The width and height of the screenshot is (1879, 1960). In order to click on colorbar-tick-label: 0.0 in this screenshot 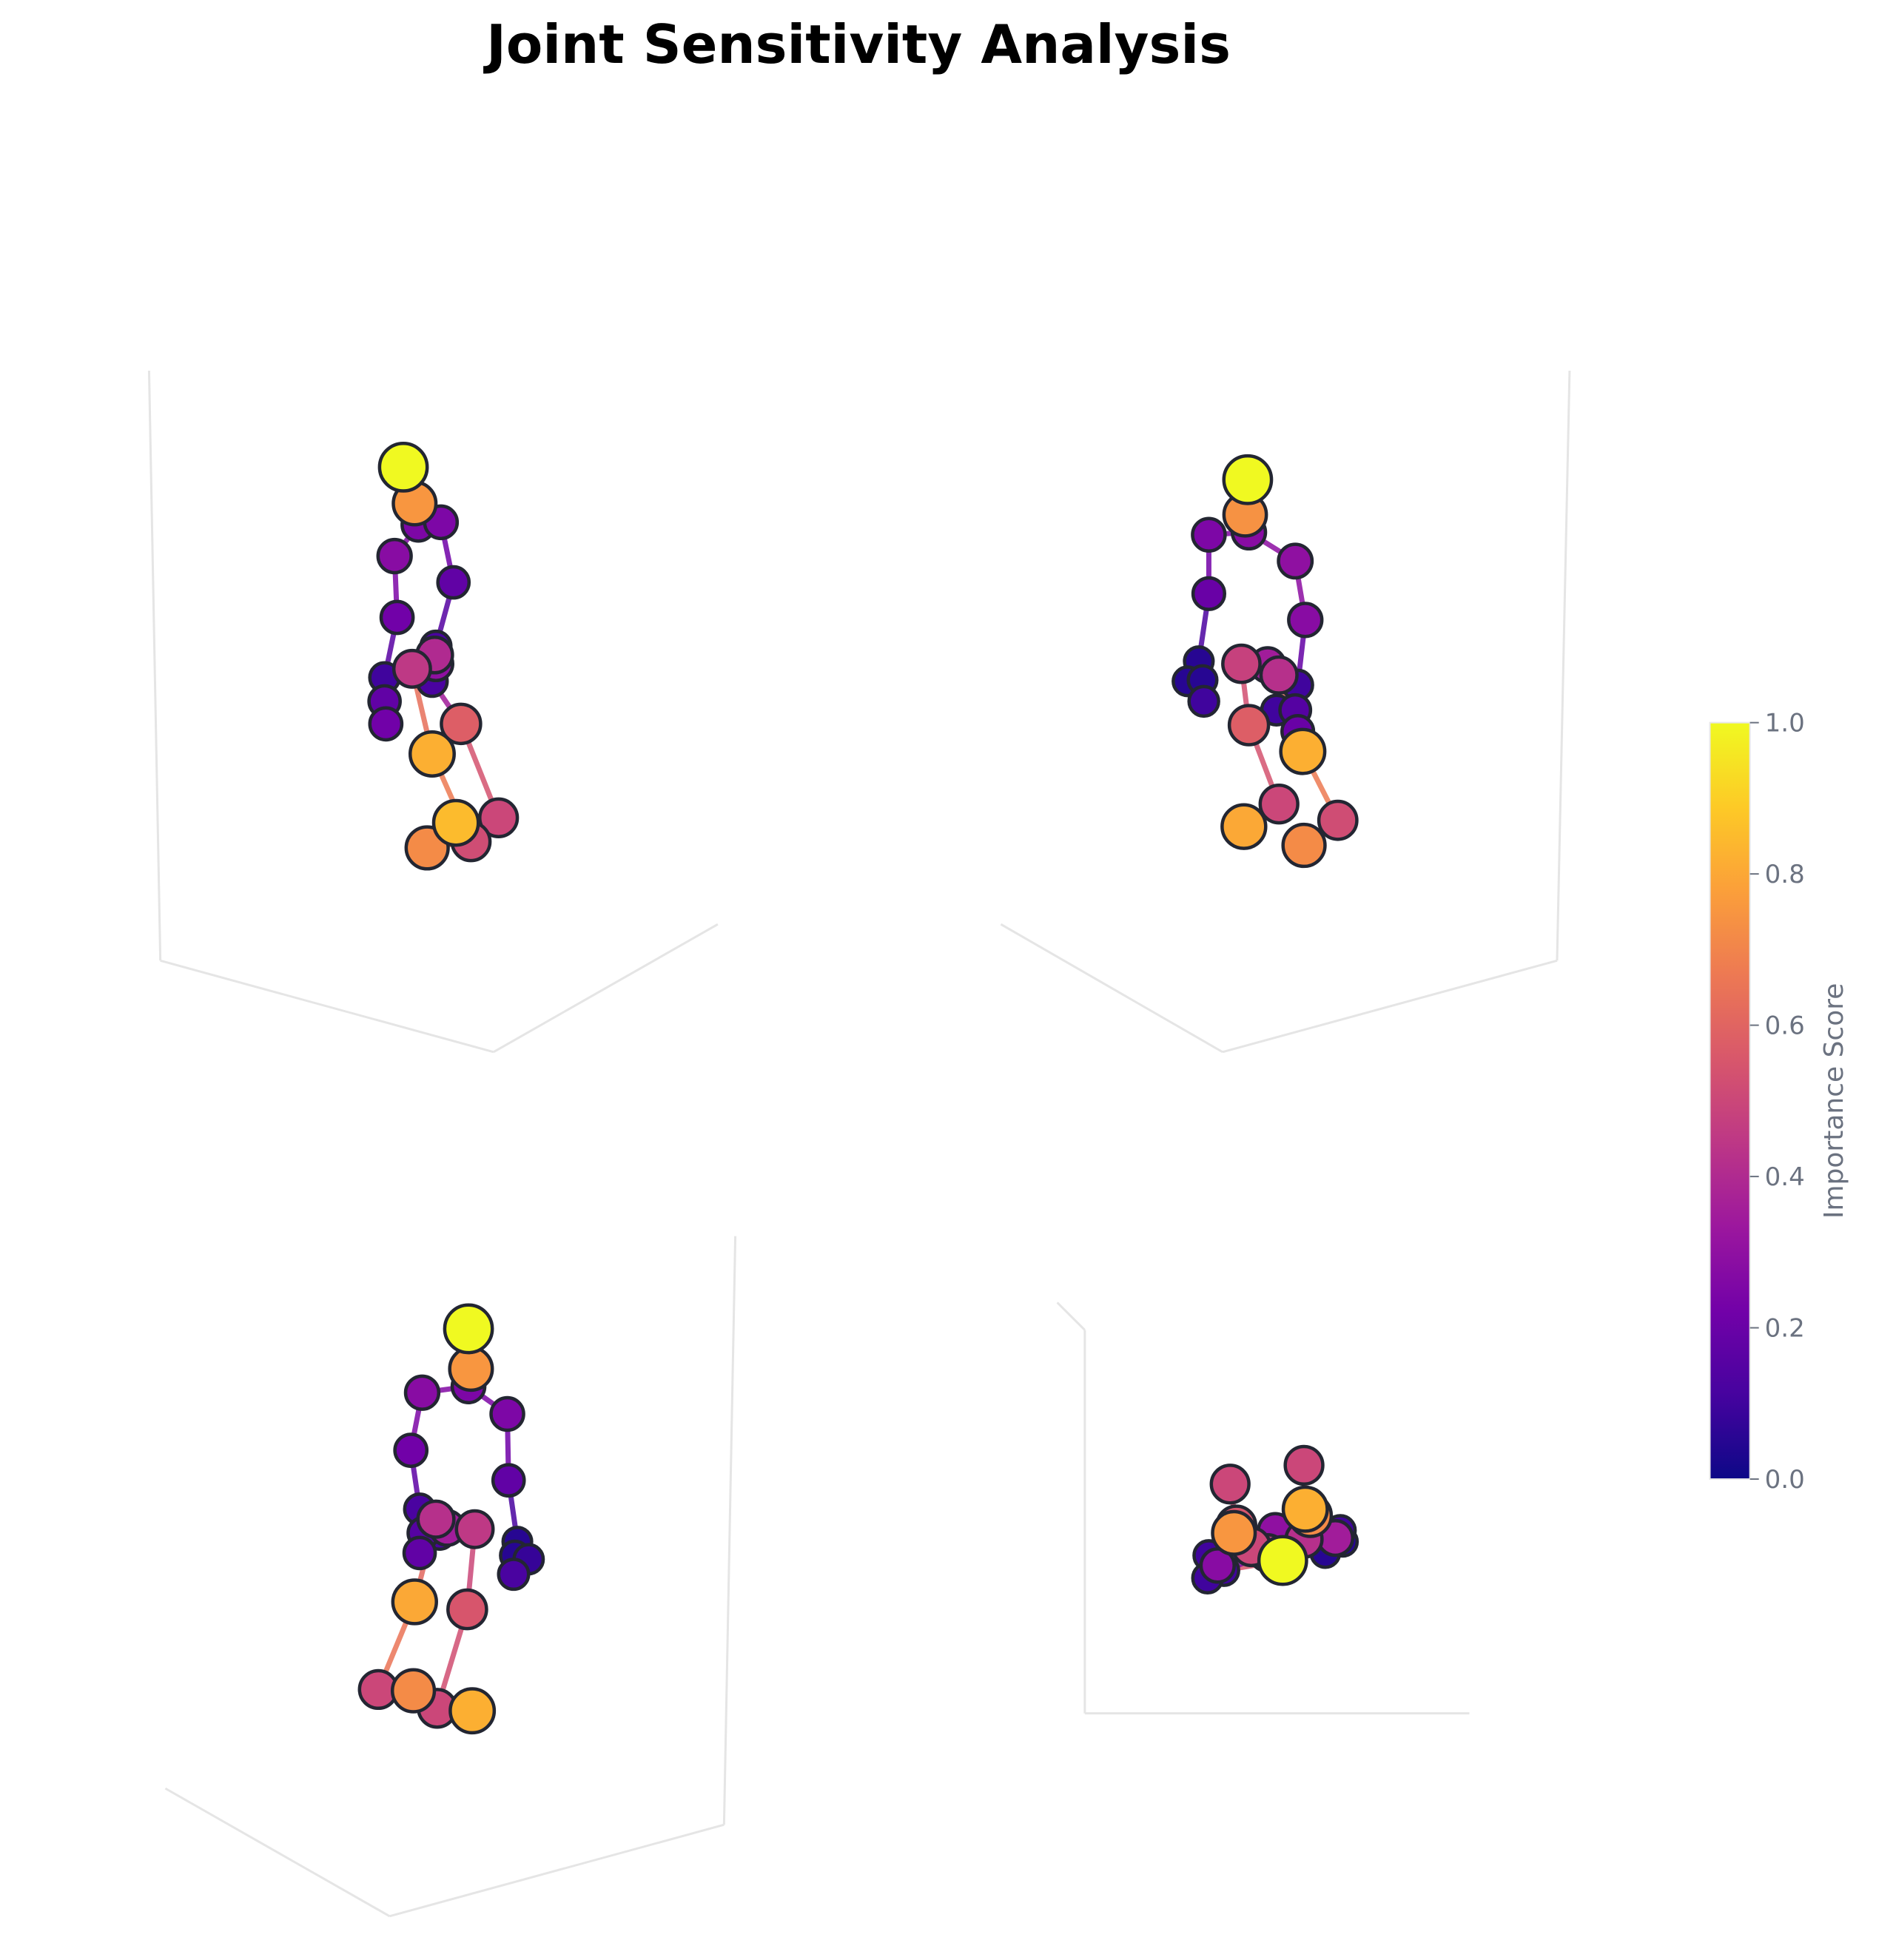, I will do `click(1785, 1480)`.